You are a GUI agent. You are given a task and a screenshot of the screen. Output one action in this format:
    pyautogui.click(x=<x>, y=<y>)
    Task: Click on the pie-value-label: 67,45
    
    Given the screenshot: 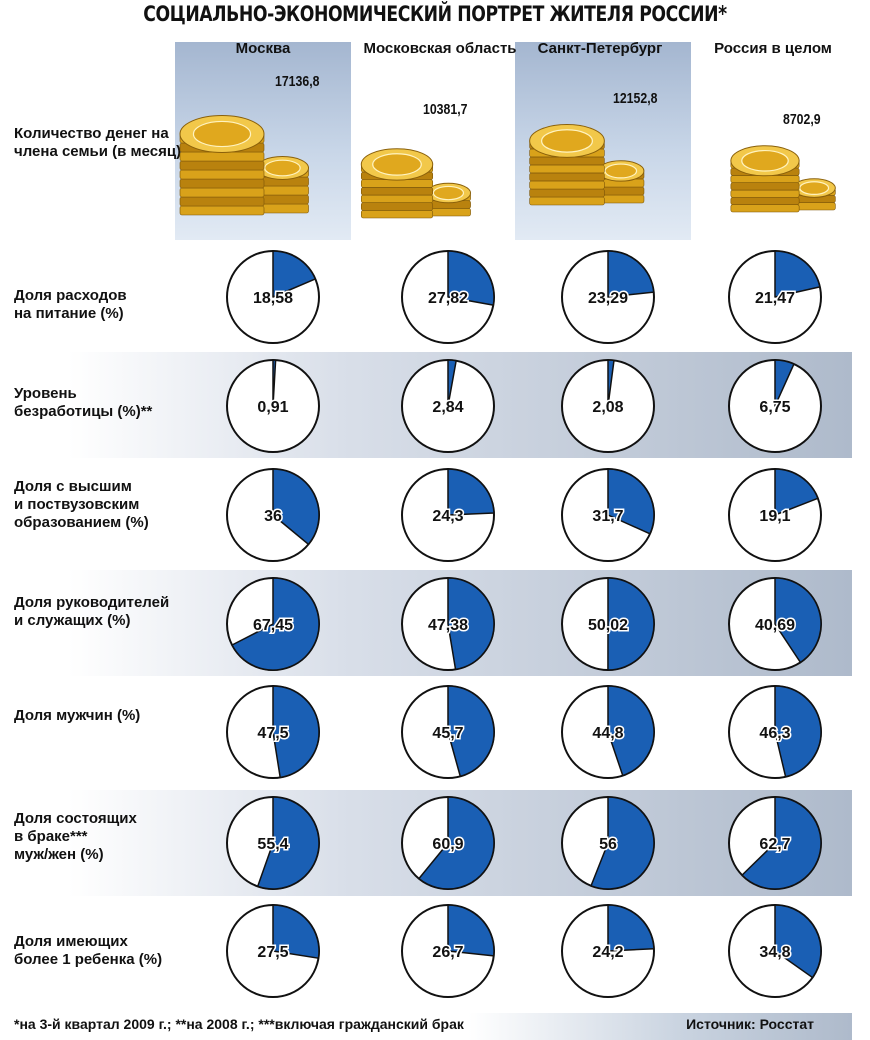 What is the action you would take?
    pyautogui.click(x=273, y=625)
    